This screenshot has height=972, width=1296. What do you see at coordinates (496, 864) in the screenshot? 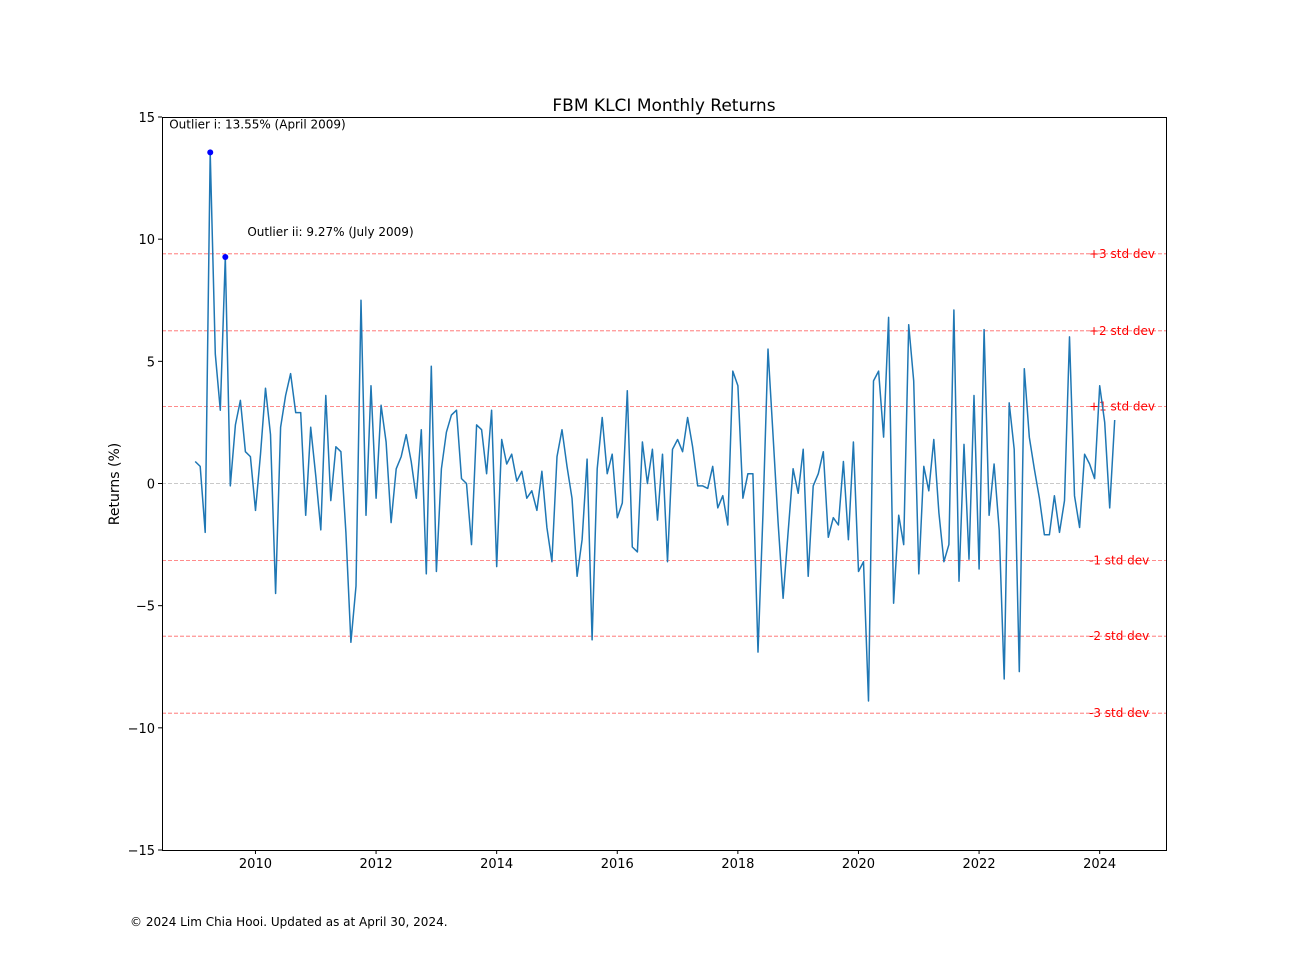
I see `x-tick-label: 2014` at bounding box center [496, 864].